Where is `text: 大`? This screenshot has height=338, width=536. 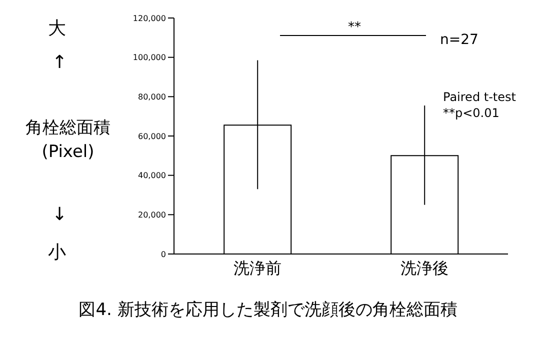 text: 大 is located at coordinates (57, 28).